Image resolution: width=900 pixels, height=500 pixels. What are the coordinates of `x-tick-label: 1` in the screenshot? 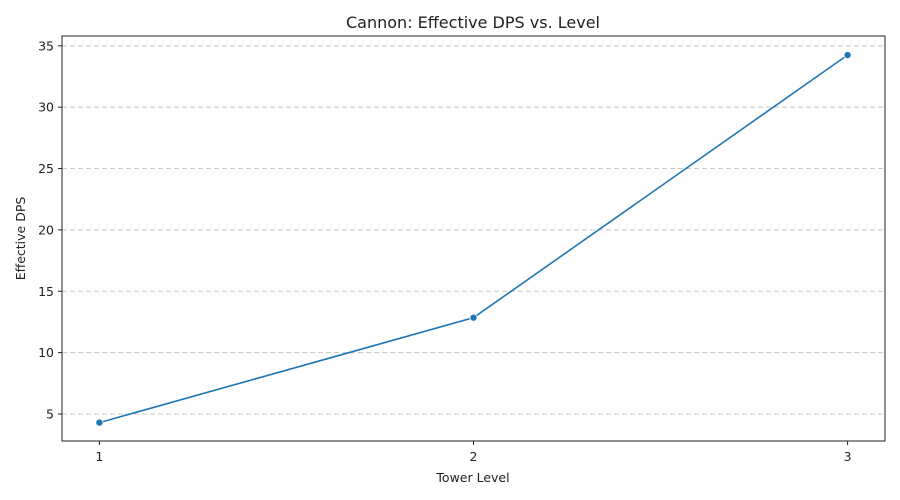 It's located at (99, 456).